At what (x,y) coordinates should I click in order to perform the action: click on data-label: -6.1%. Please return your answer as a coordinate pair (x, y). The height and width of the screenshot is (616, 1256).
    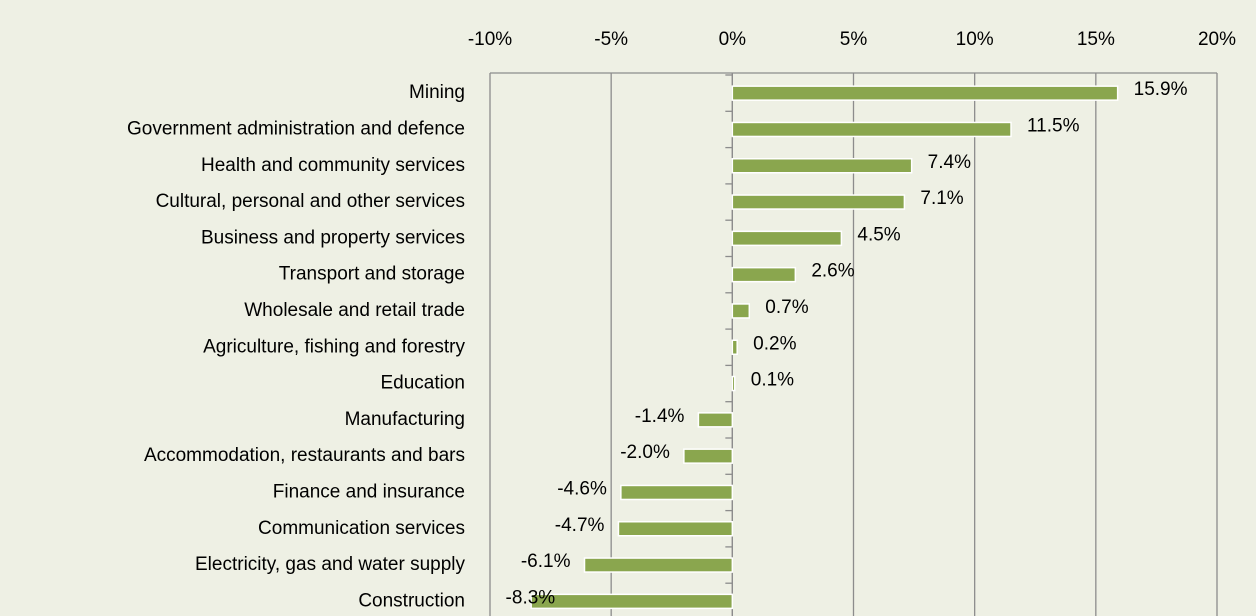
    Looking at the image, I should click on (546, 561).